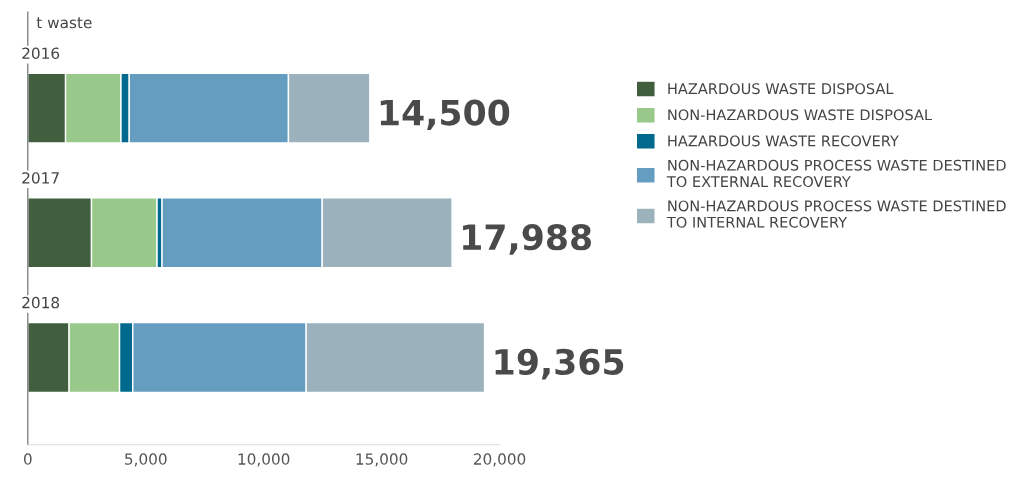 This screenshot has width=1030, height=486. What do you see at coordinates (781, 89) in the screenshot?
I see `legend-label: HAZARDOUS WASTE DISPOSAL` at bounding box center [781, 89].